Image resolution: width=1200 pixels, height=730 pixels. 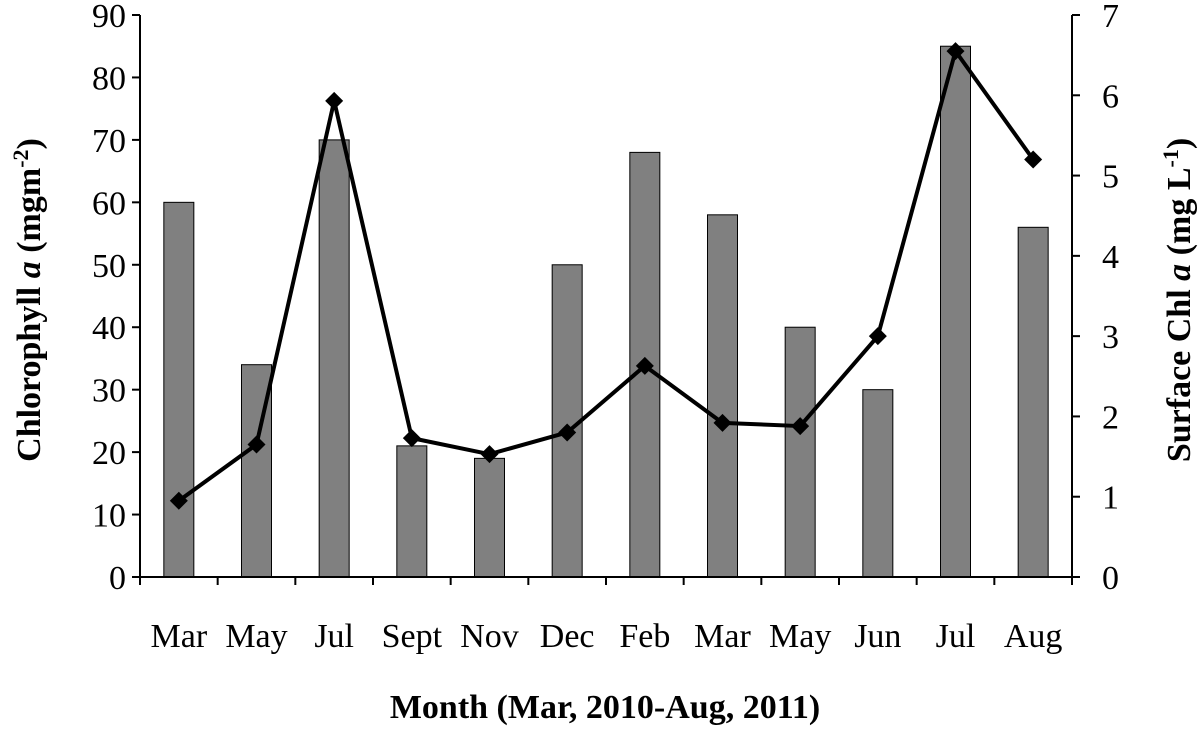 I want to click on y-axis-left-title-italic: a, so click(x=29, y=269).